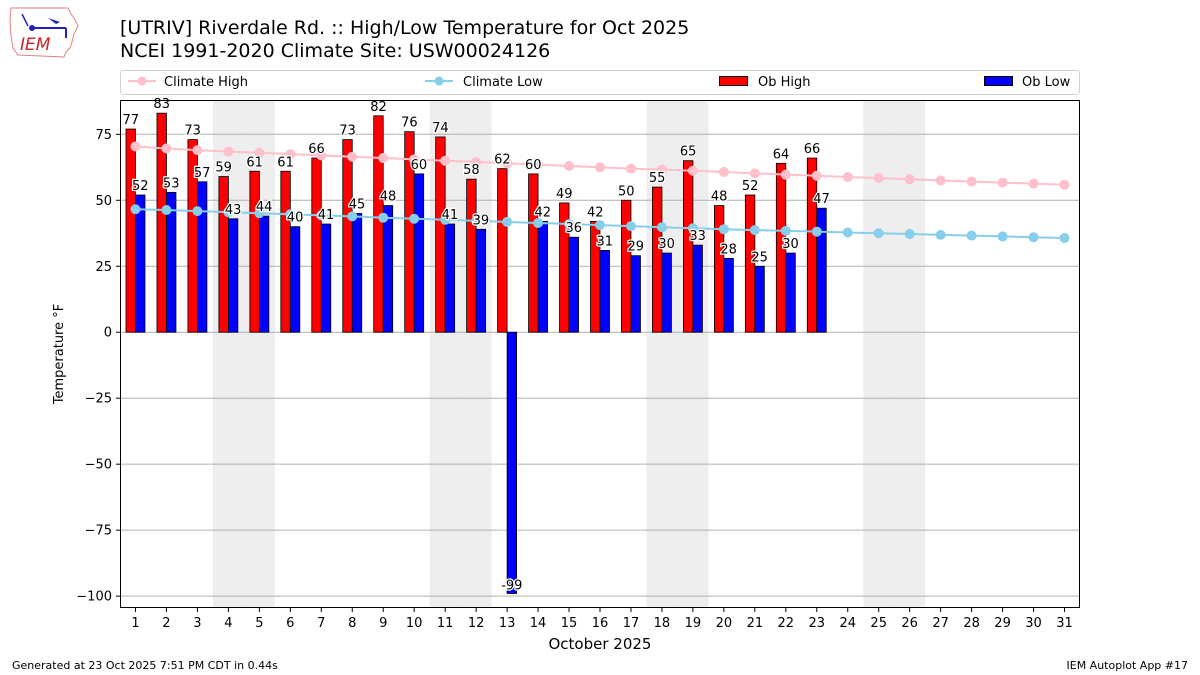 This screenshot has height=675, width=1200. I want to click on x-tick-label: 3, so click(197, 623).